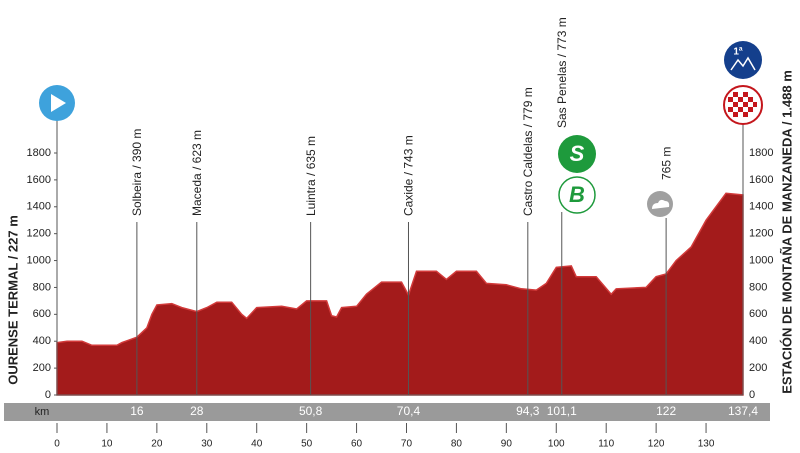  What do you see at coordinates (39, 260) in the screenshot?
I see `y-tick-label: 1000` at bounding box center [39, 260].